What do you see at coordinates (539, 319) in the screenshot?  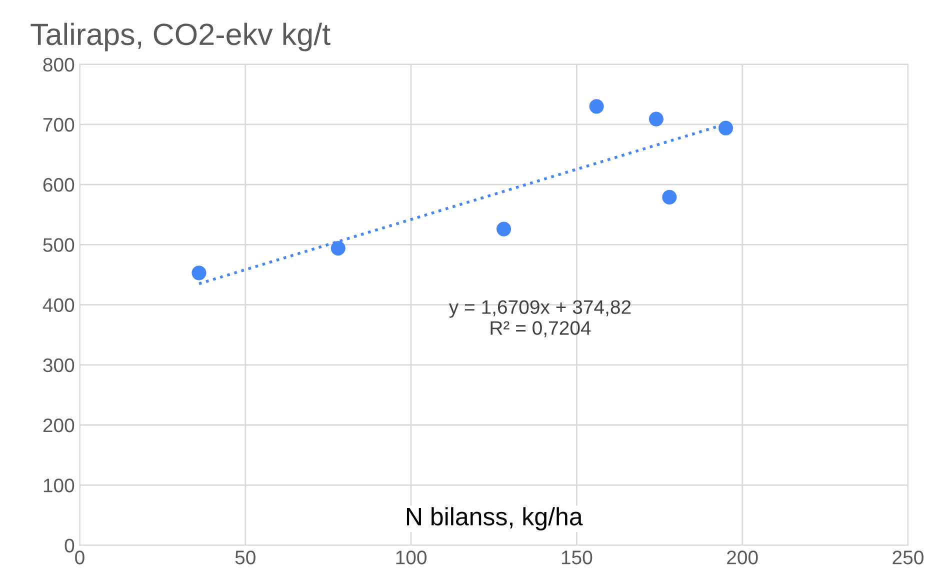 I see `annotation: y = 1,6709x + 374,82 R² = 0,7204` at bounding box center [539, 319].